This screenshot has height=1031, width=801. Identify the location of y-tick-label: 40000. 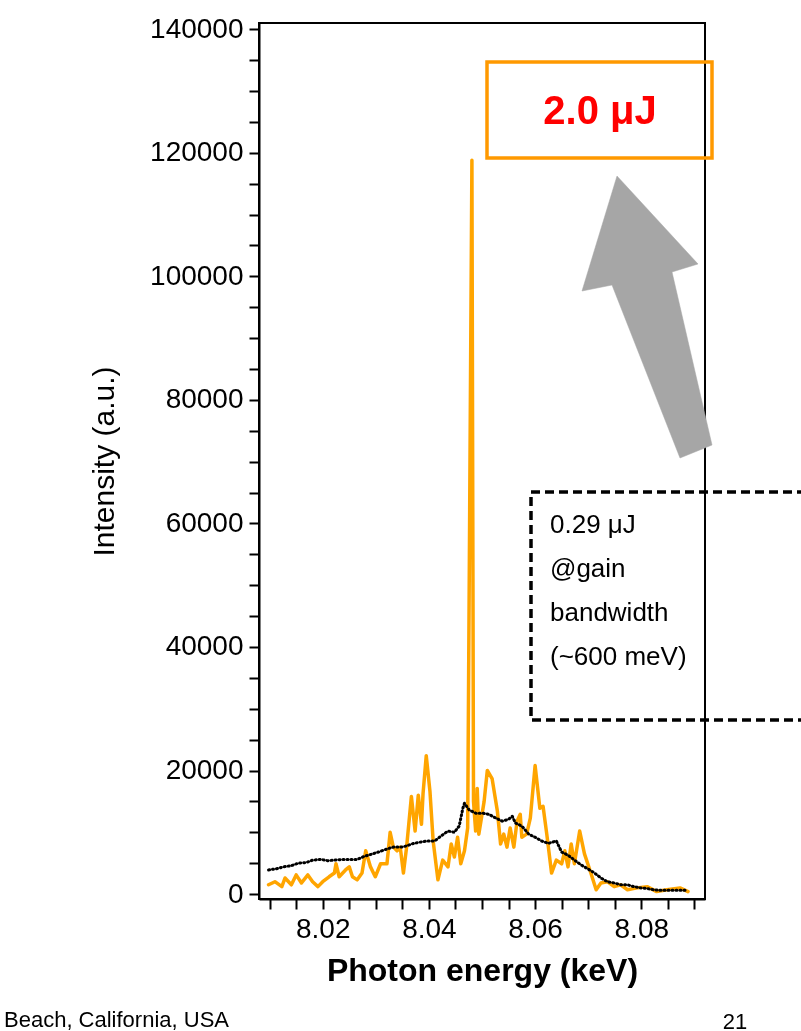
(204, 646).